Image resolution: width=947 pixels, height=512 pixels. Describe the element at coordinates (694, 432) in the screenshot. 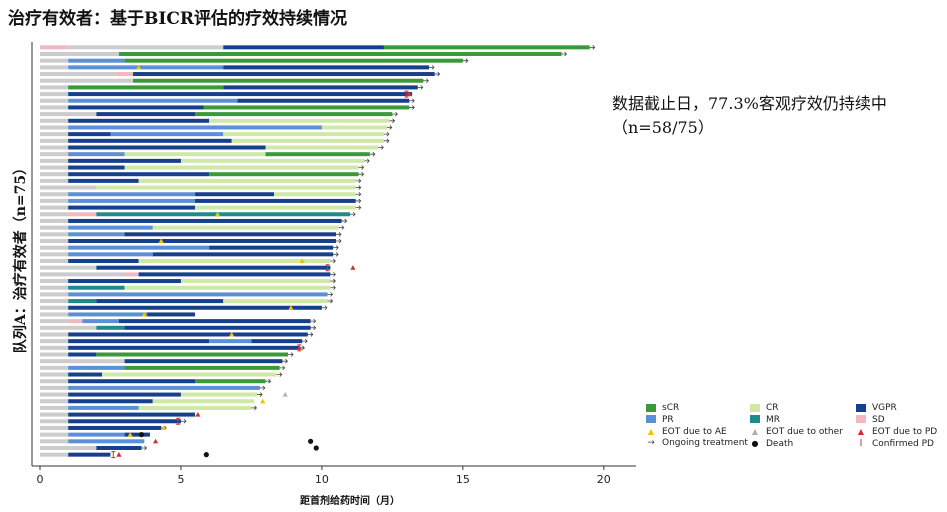

I see `legend-label: EOT due to AE` at that location.